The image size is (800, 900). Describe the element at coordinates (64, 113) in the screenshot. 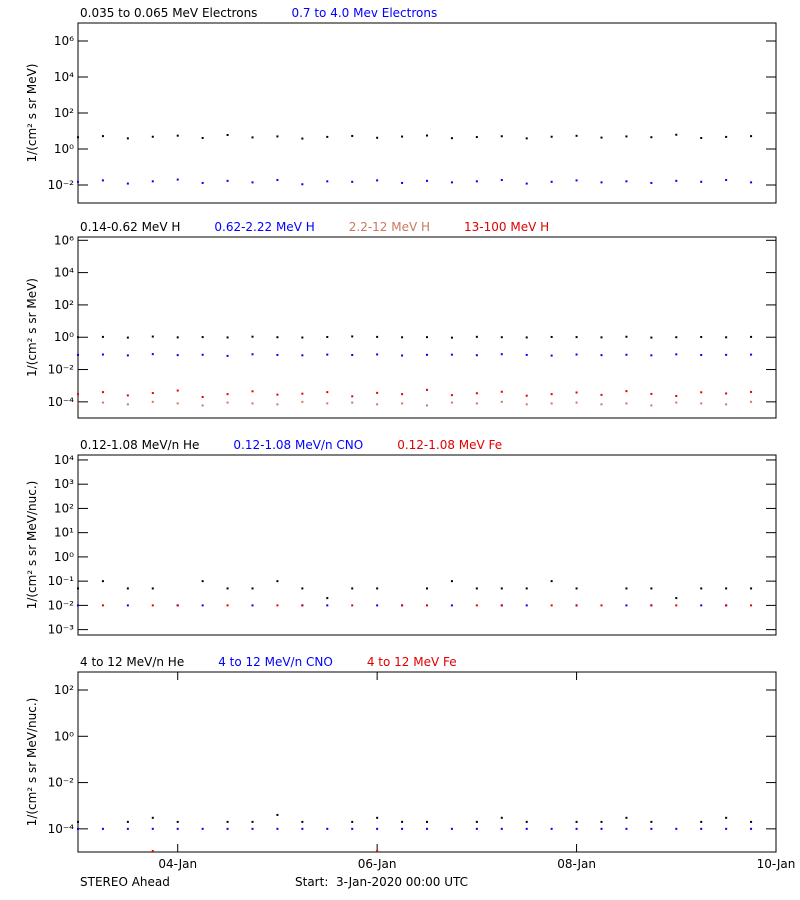

I see `y-tick-label: 10²` at that location.